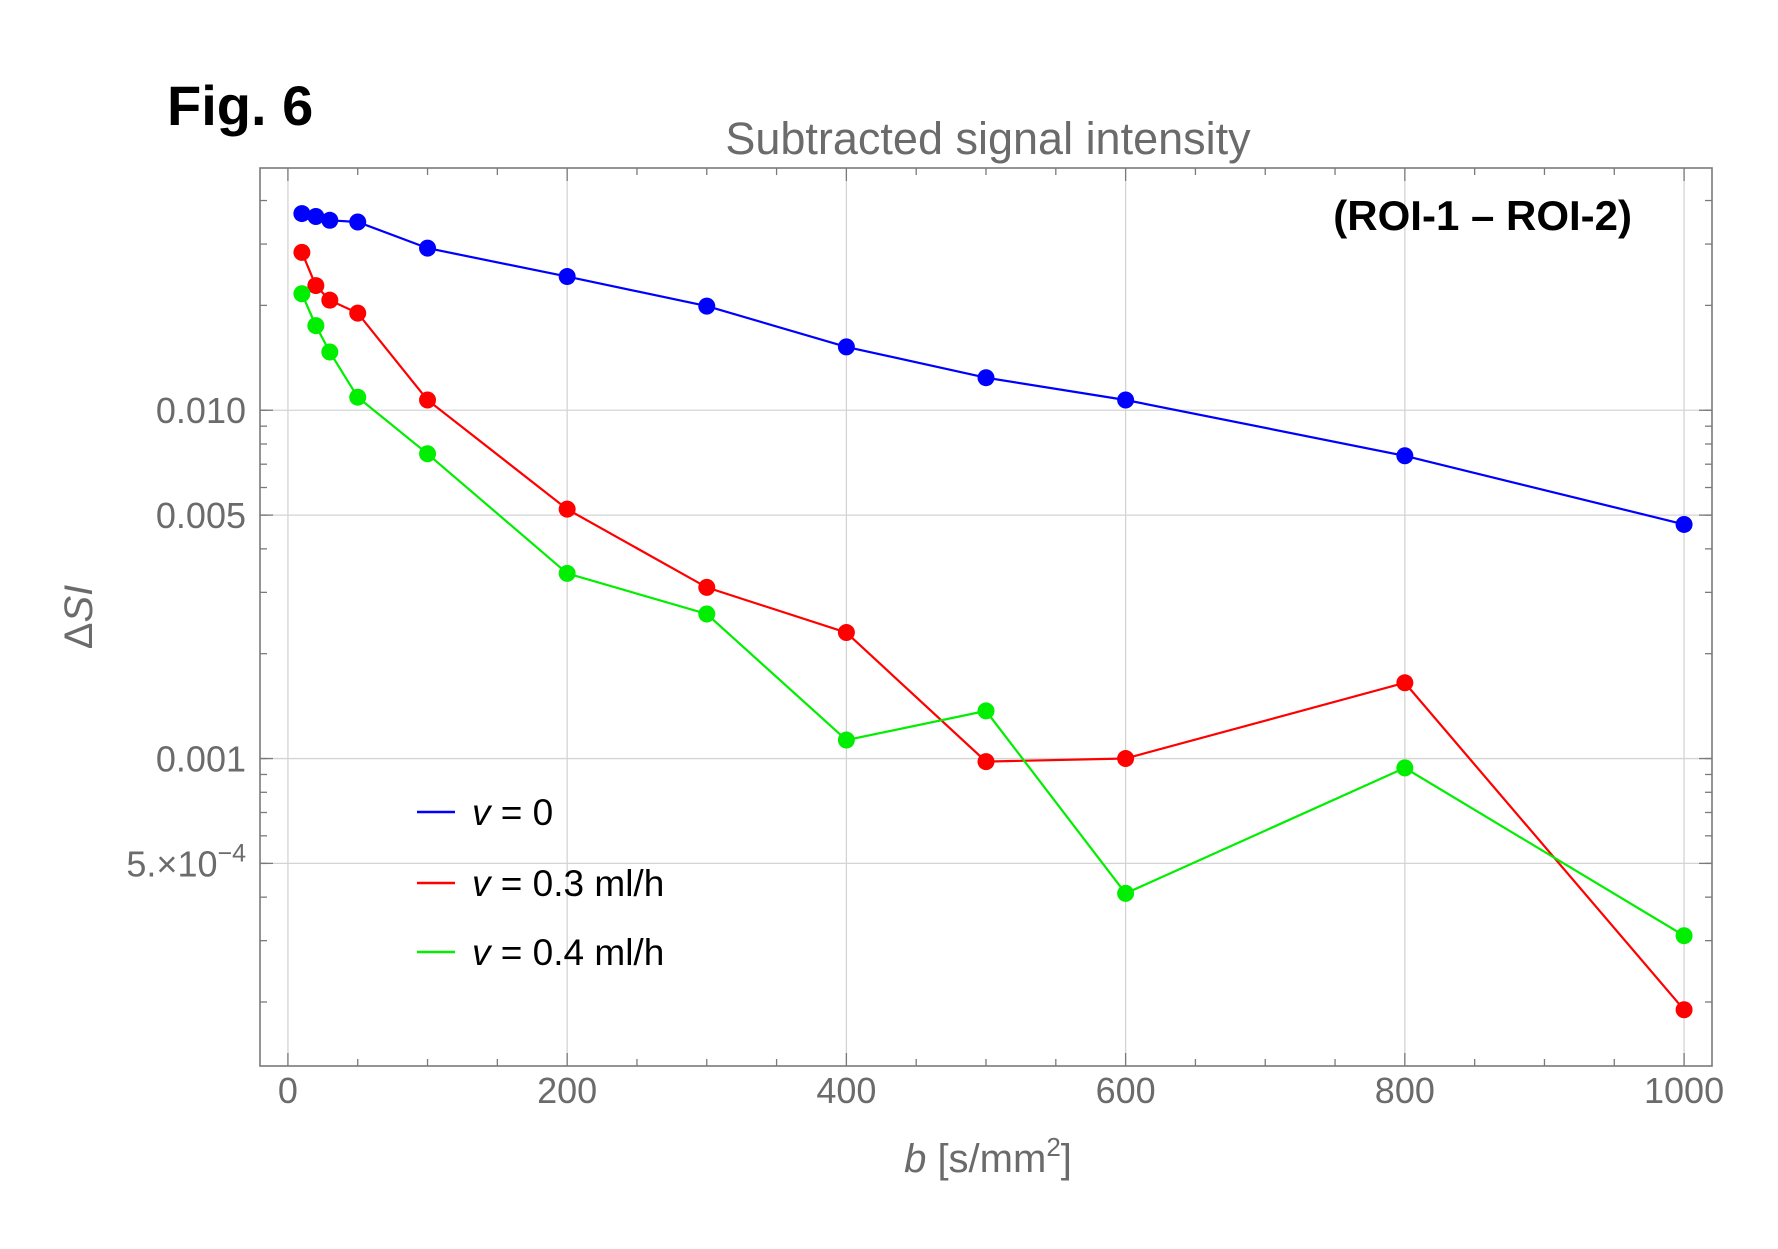 The height and width of the screenshot is (1249, 1778). What do you see at coordinates (79, 604) in the screenshot?
I see `y-axis-var: SI` at bounding box center [79, 604].